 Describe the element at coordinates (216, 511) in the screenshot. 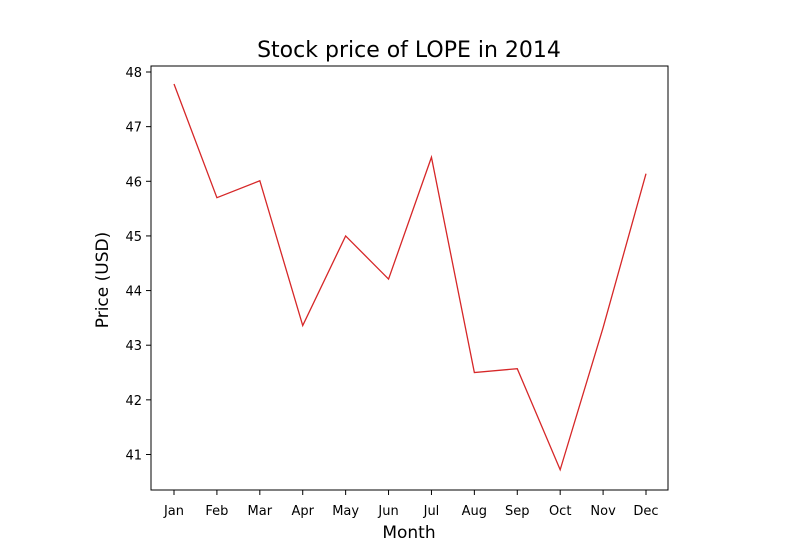

I see `x-tick-label: Feb` at that location.